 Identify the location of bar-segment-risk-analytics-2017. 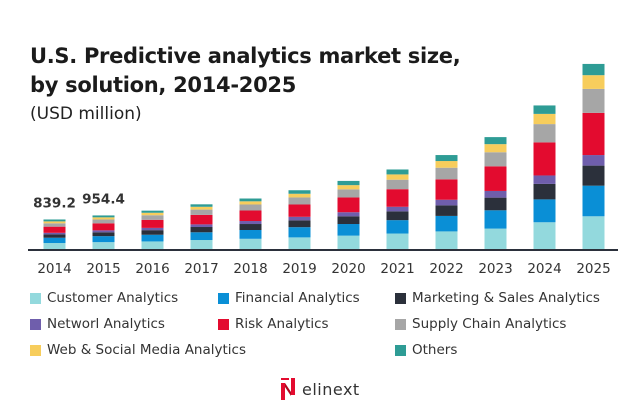
(201, 219).